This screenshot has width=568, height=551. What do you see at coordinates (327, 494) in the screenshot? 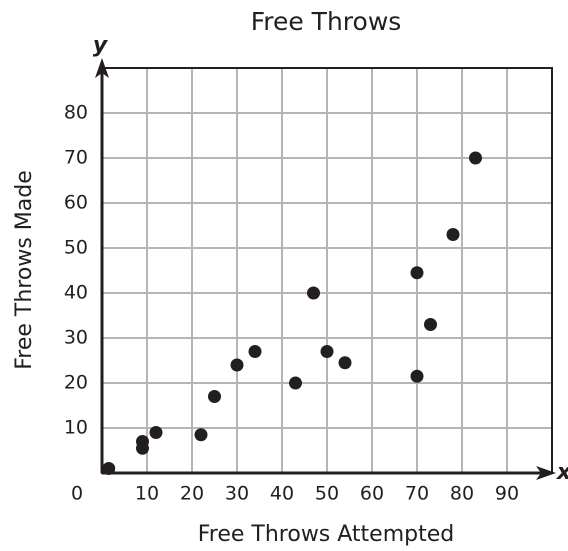
I see `x-tick-label: 50` at bounding box center [327, 494].